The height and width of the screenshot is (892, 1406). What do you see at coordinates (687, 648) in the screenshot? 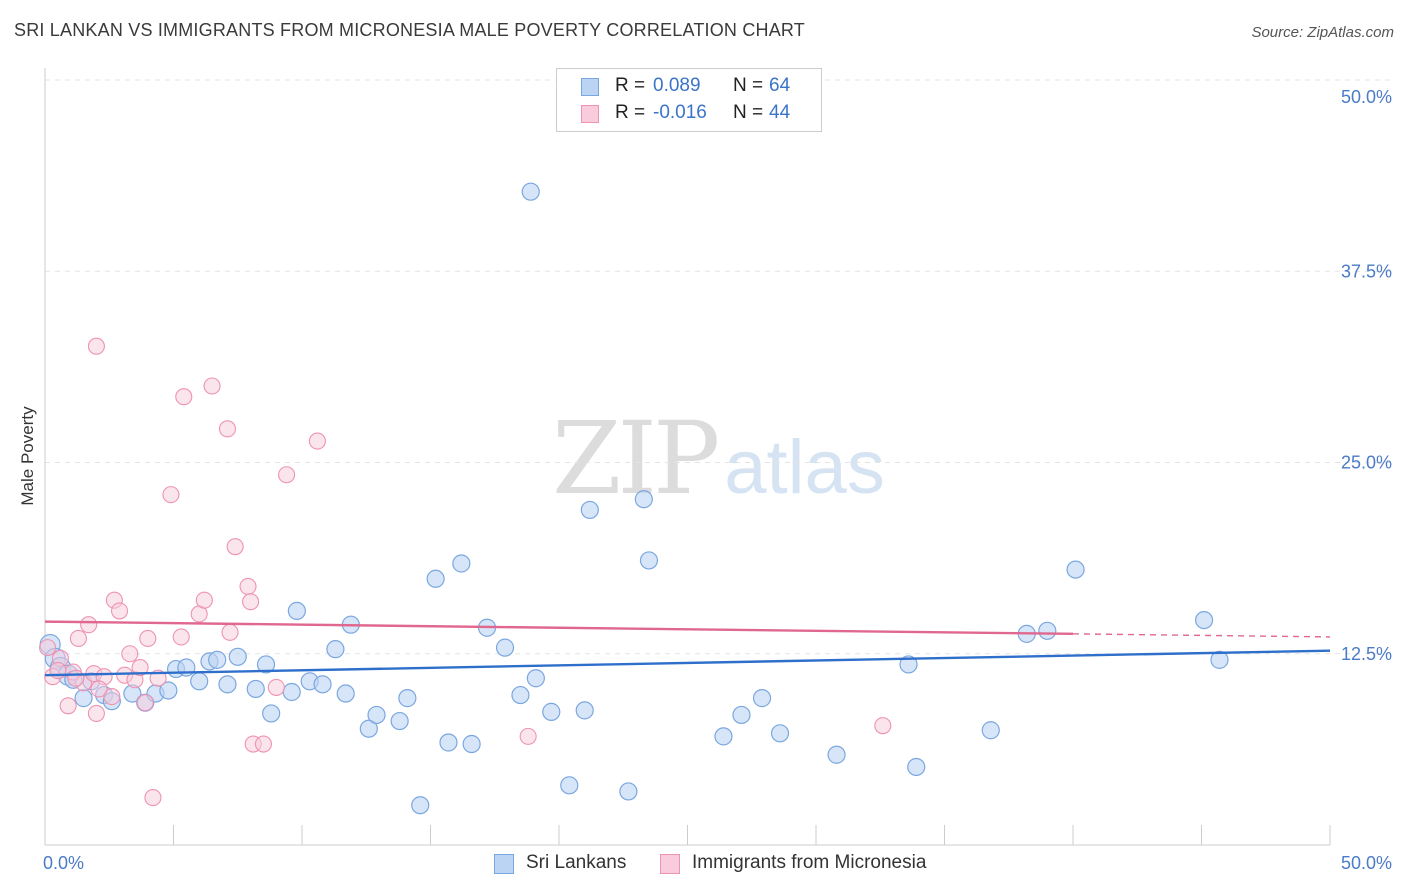
I see `trend-lines` at bounding box center [687, 648].